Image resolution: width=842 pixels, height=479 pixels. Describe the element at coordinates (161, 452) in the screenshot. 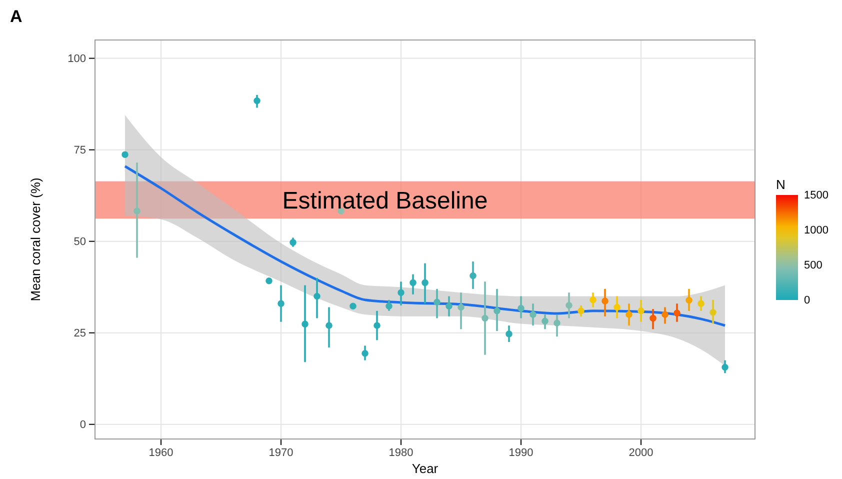

I see `x-tick-label: 1960` at that location.